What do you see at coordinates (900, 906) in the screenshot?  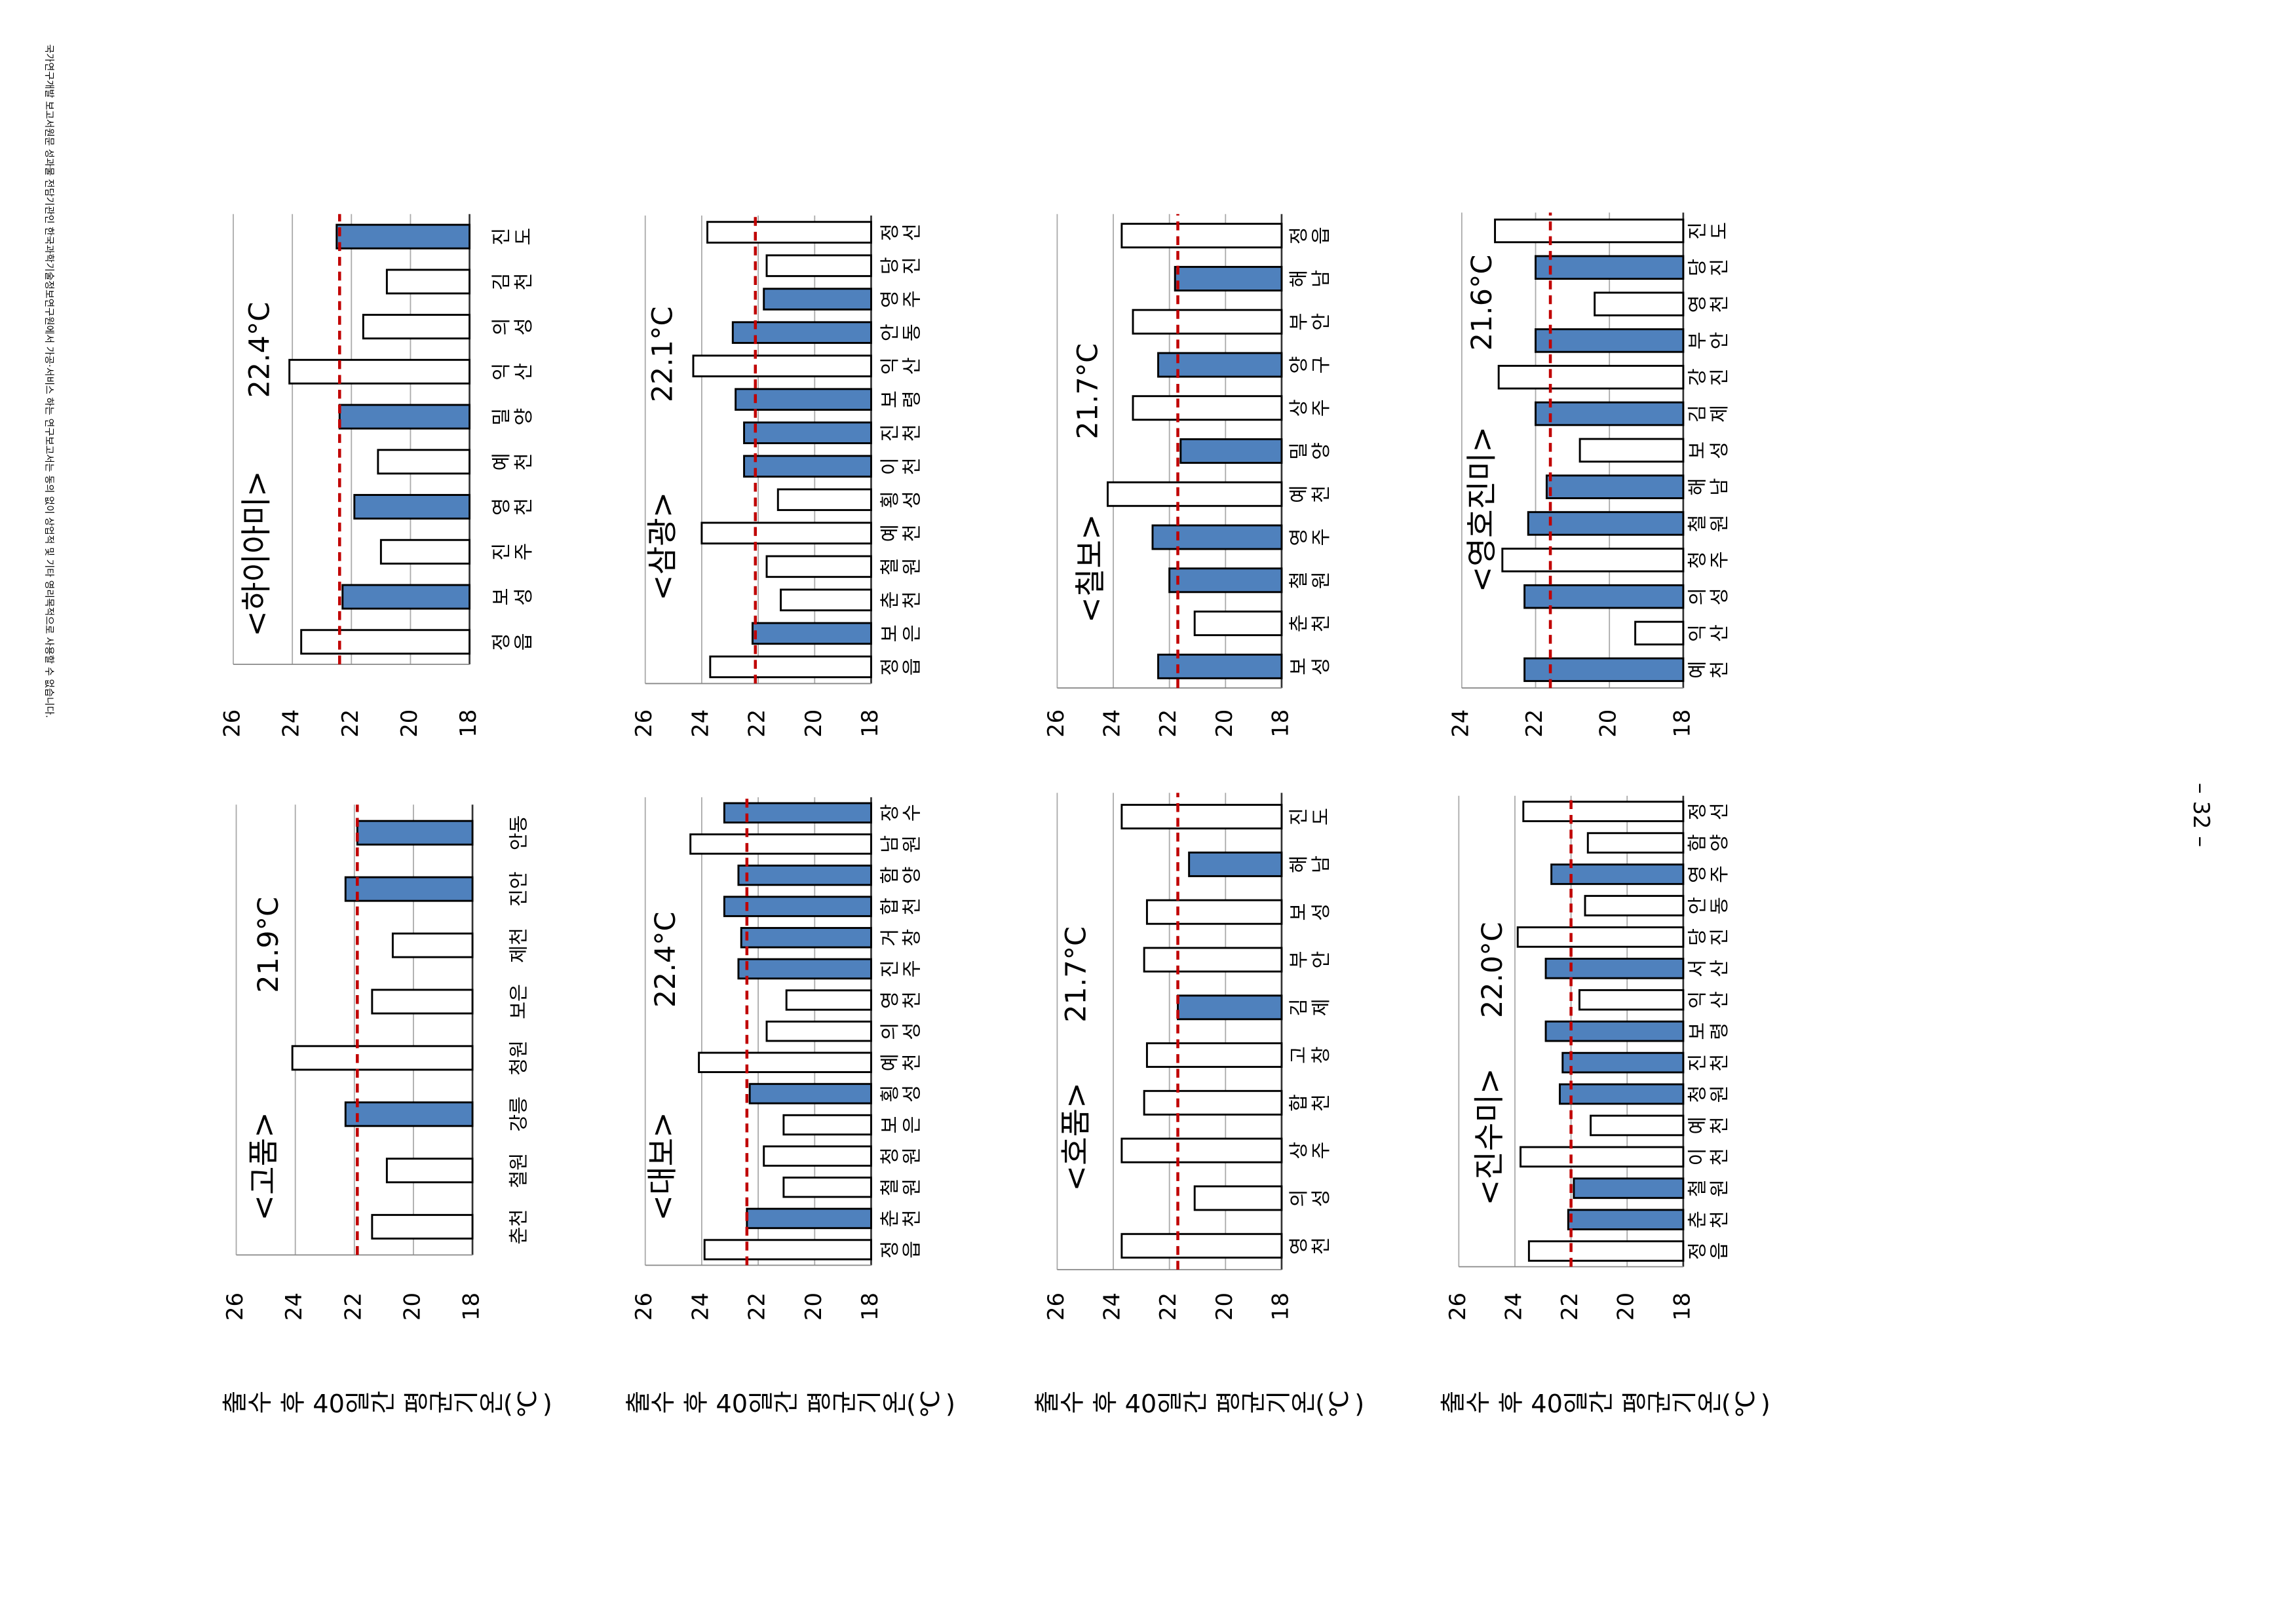 I see `x-tick-label: 합천` at bounding box center [900, 906].